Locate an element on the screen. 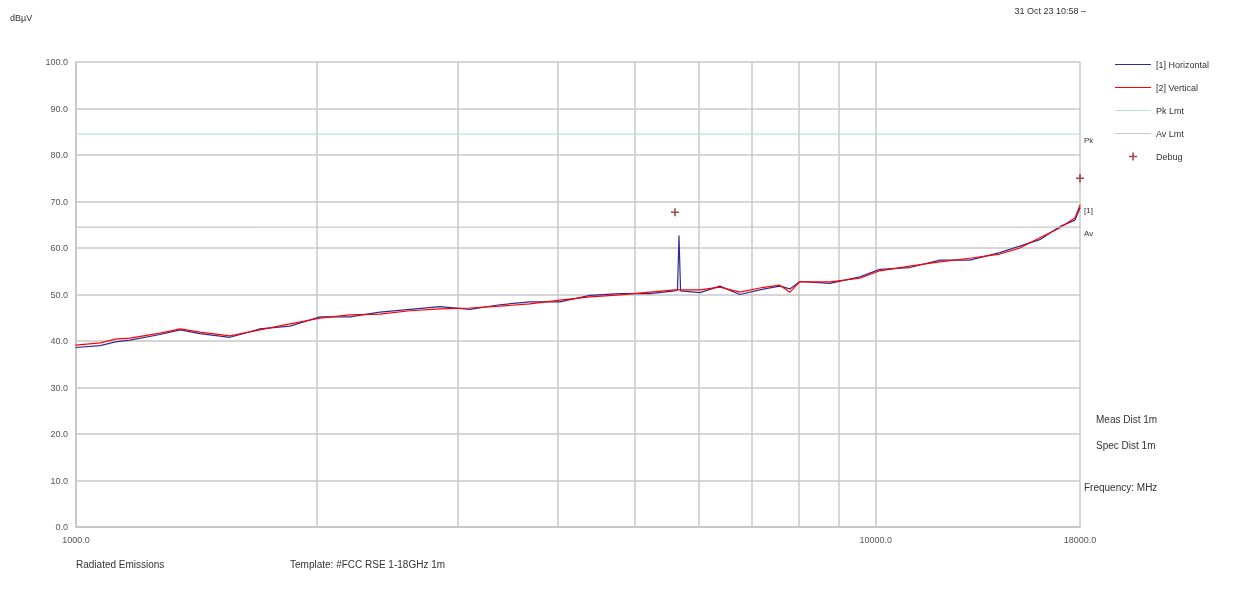 The width and height of the screenshot is (1236, 594). legend-label: [1] Horizontal is located at coordinates (1183, 64).